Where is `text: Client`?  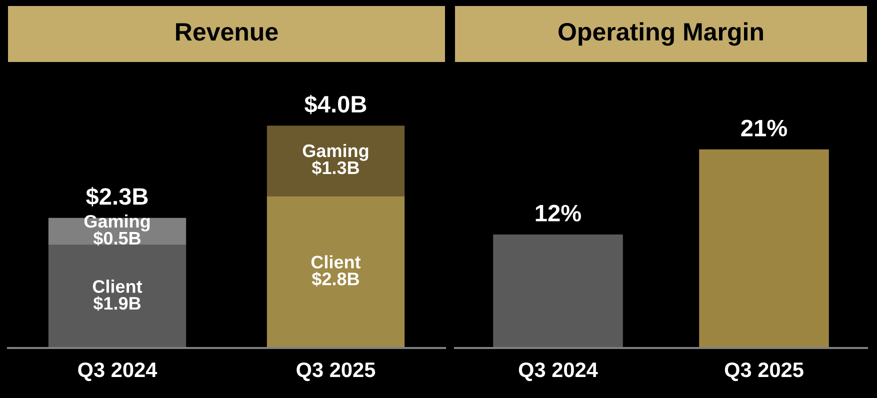
text: Client is located at coordinates (336, 261).